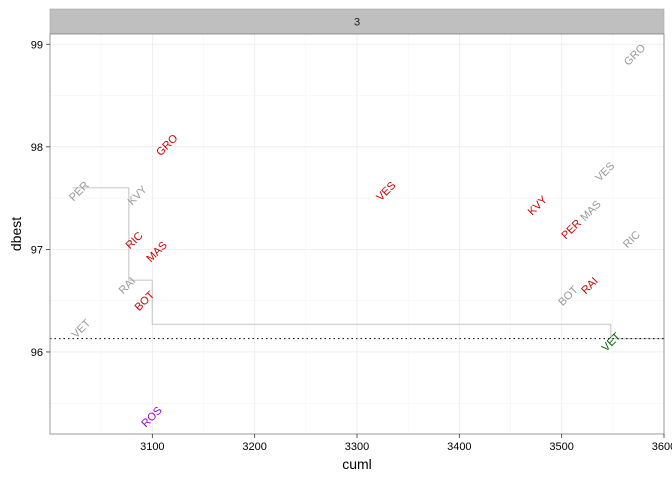 The width and height of the screenshot is (672, 480). What do you see at coordinates (37, 148) in the screenshot?
I see `y-tick-label: 98` at bounding box center [37, 148].